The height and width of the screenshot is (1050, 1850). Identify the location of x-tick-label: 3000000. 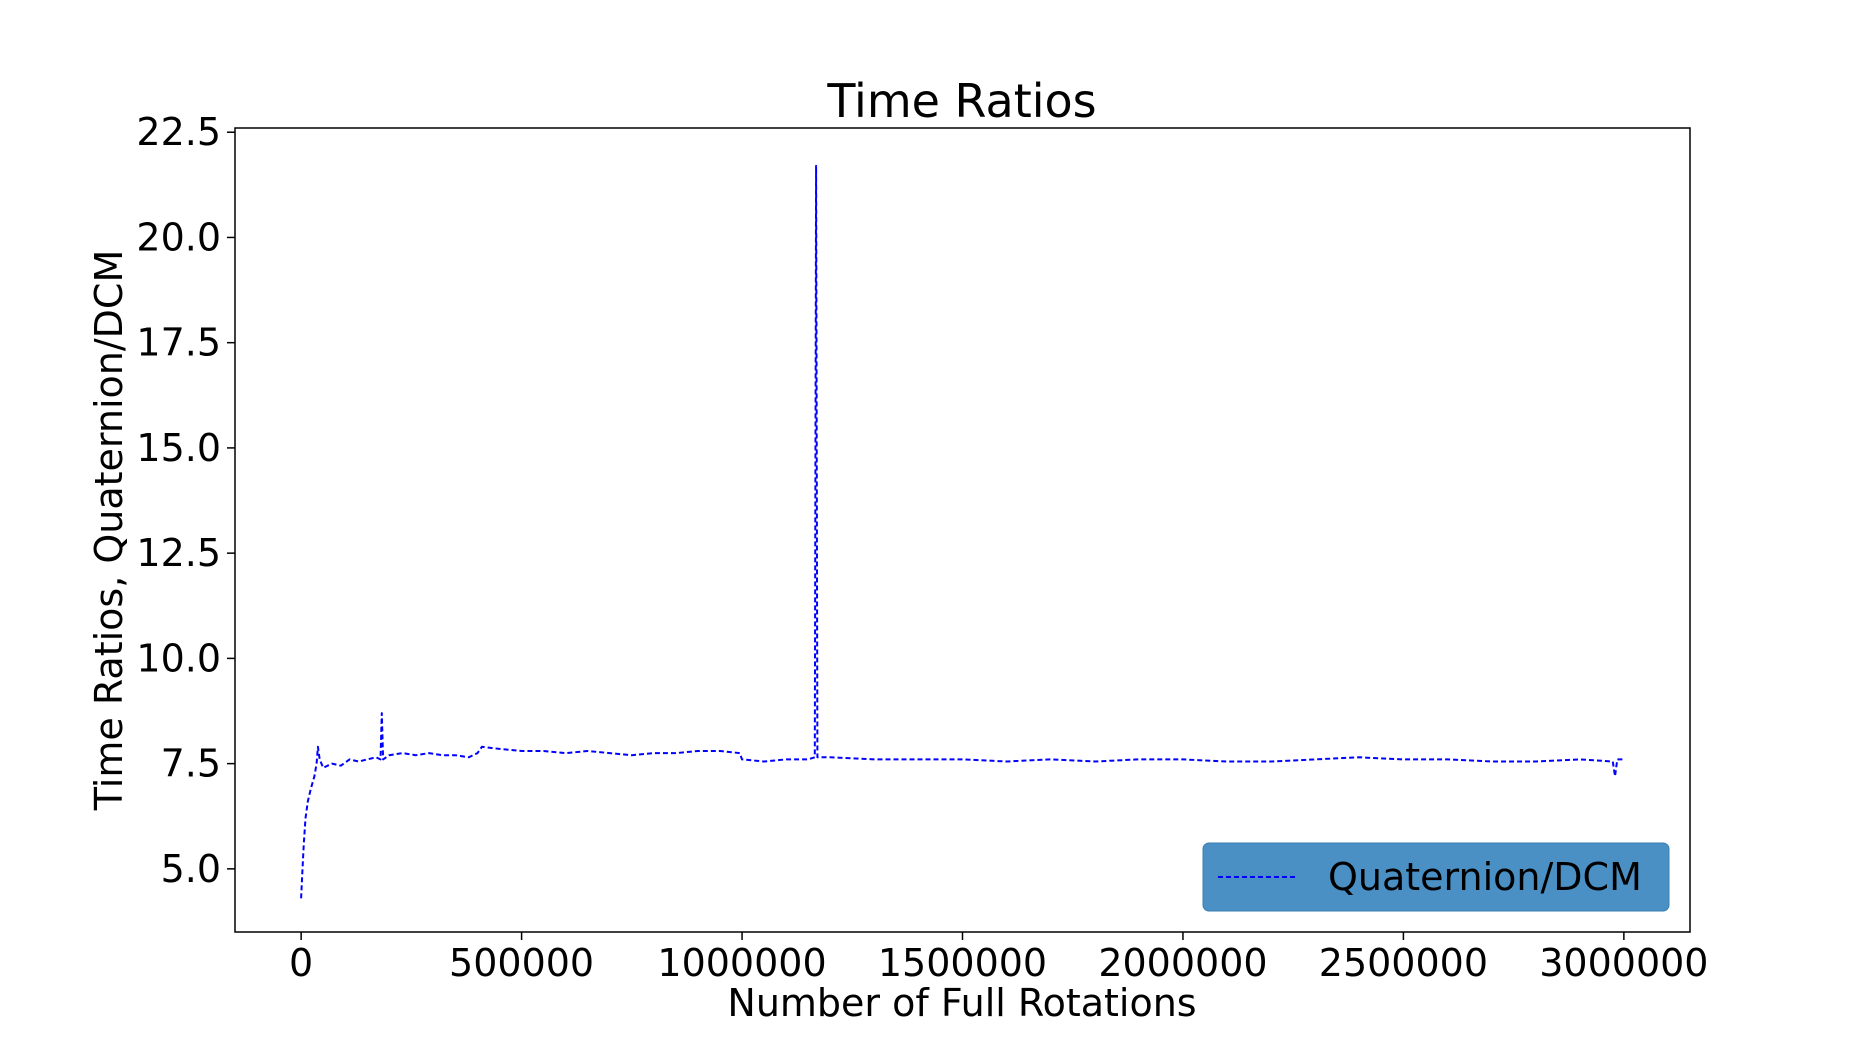
(1623, 963).